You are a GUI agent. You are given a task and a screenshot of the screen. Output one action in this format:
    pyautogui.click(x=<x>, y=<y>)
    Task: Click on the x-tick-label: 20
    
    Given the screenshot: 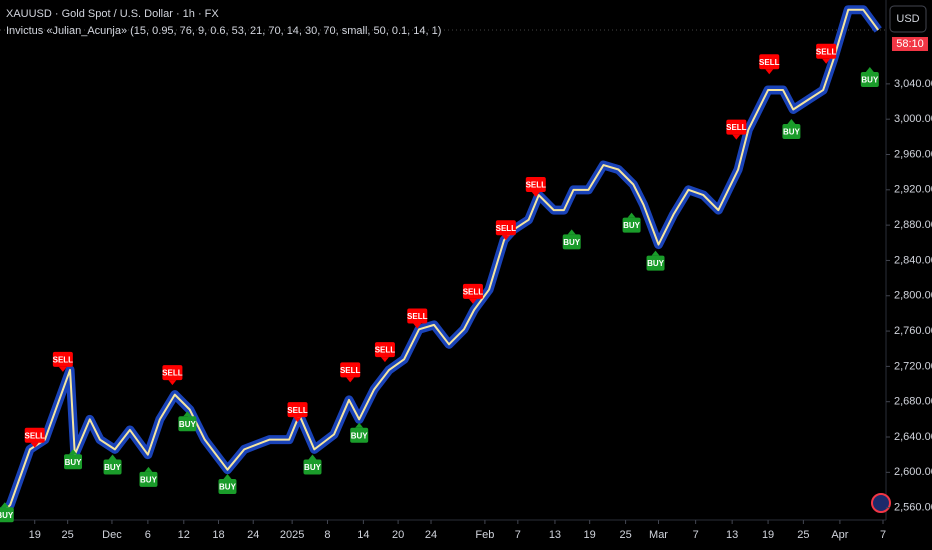 What is the action you would take?
    pyautogui.click(x=398, y=535)
    